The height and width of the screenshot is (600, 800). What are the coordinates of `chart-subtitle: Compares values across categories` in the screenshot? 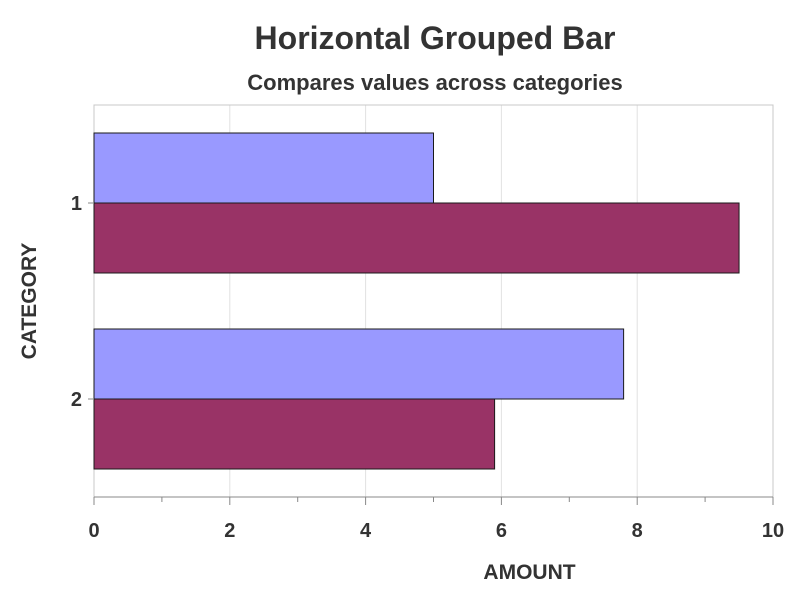 It's located at (435, 82).